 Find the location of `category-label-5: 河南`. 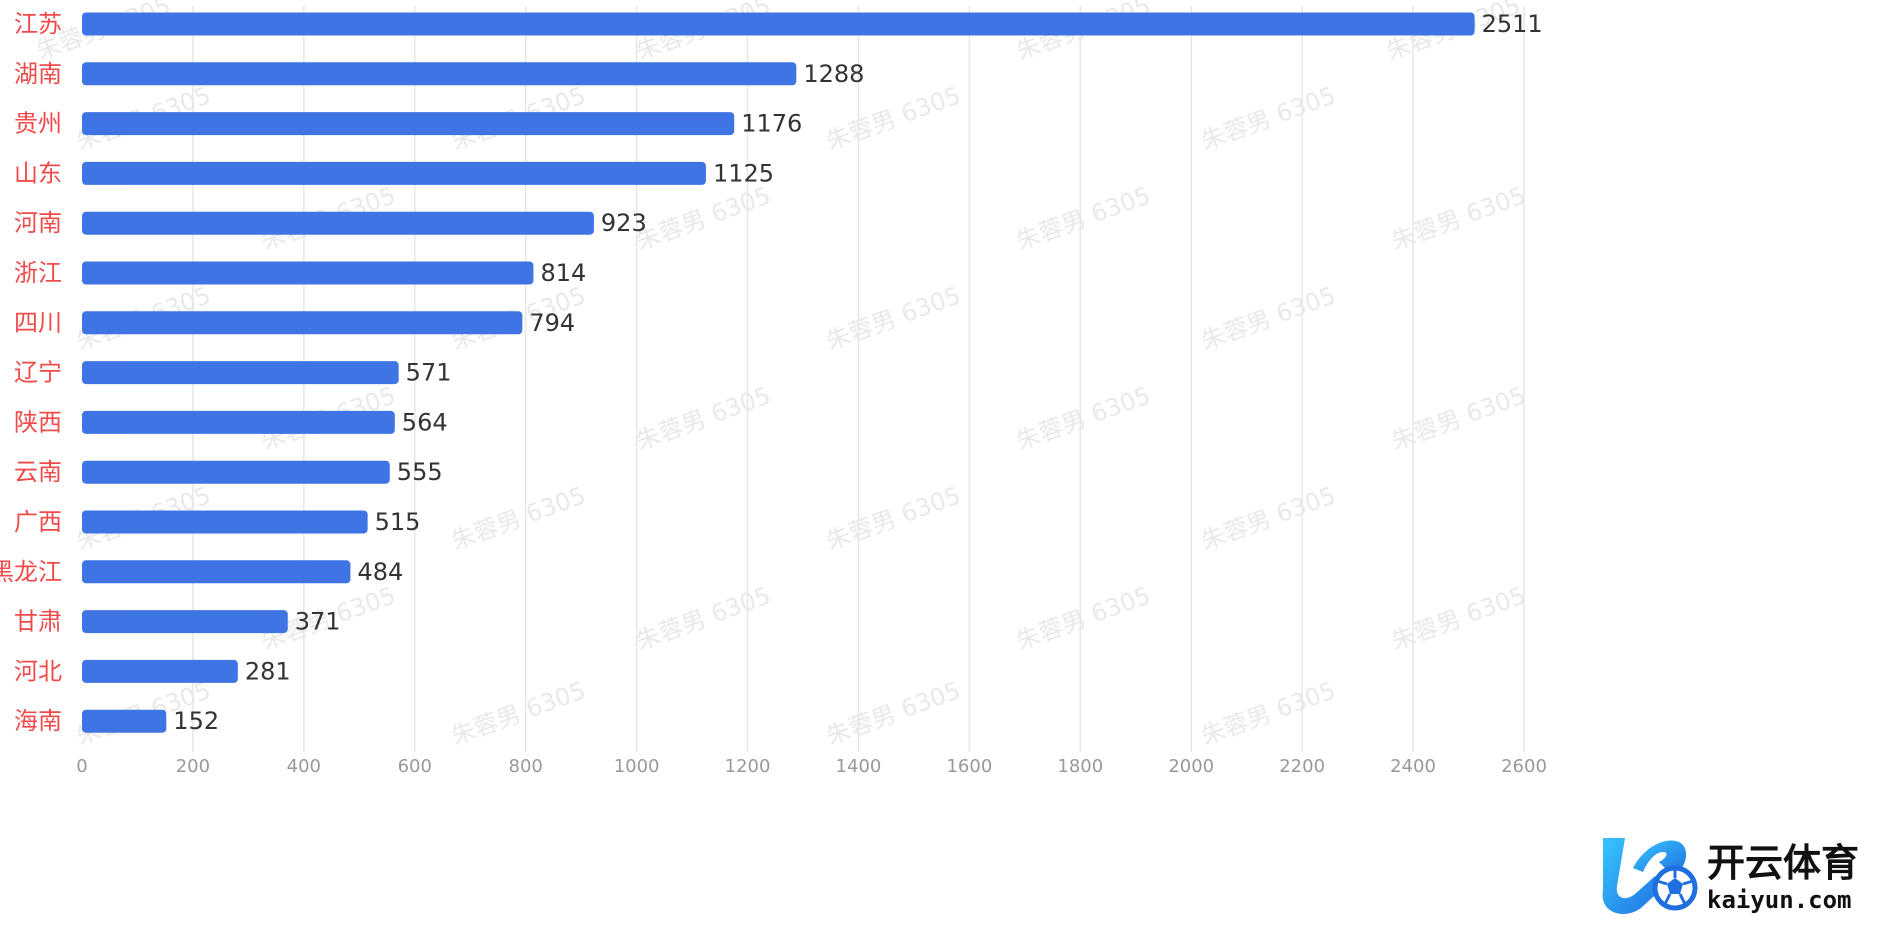

category-label-5: 河南 is located at coordinates (38, 223).